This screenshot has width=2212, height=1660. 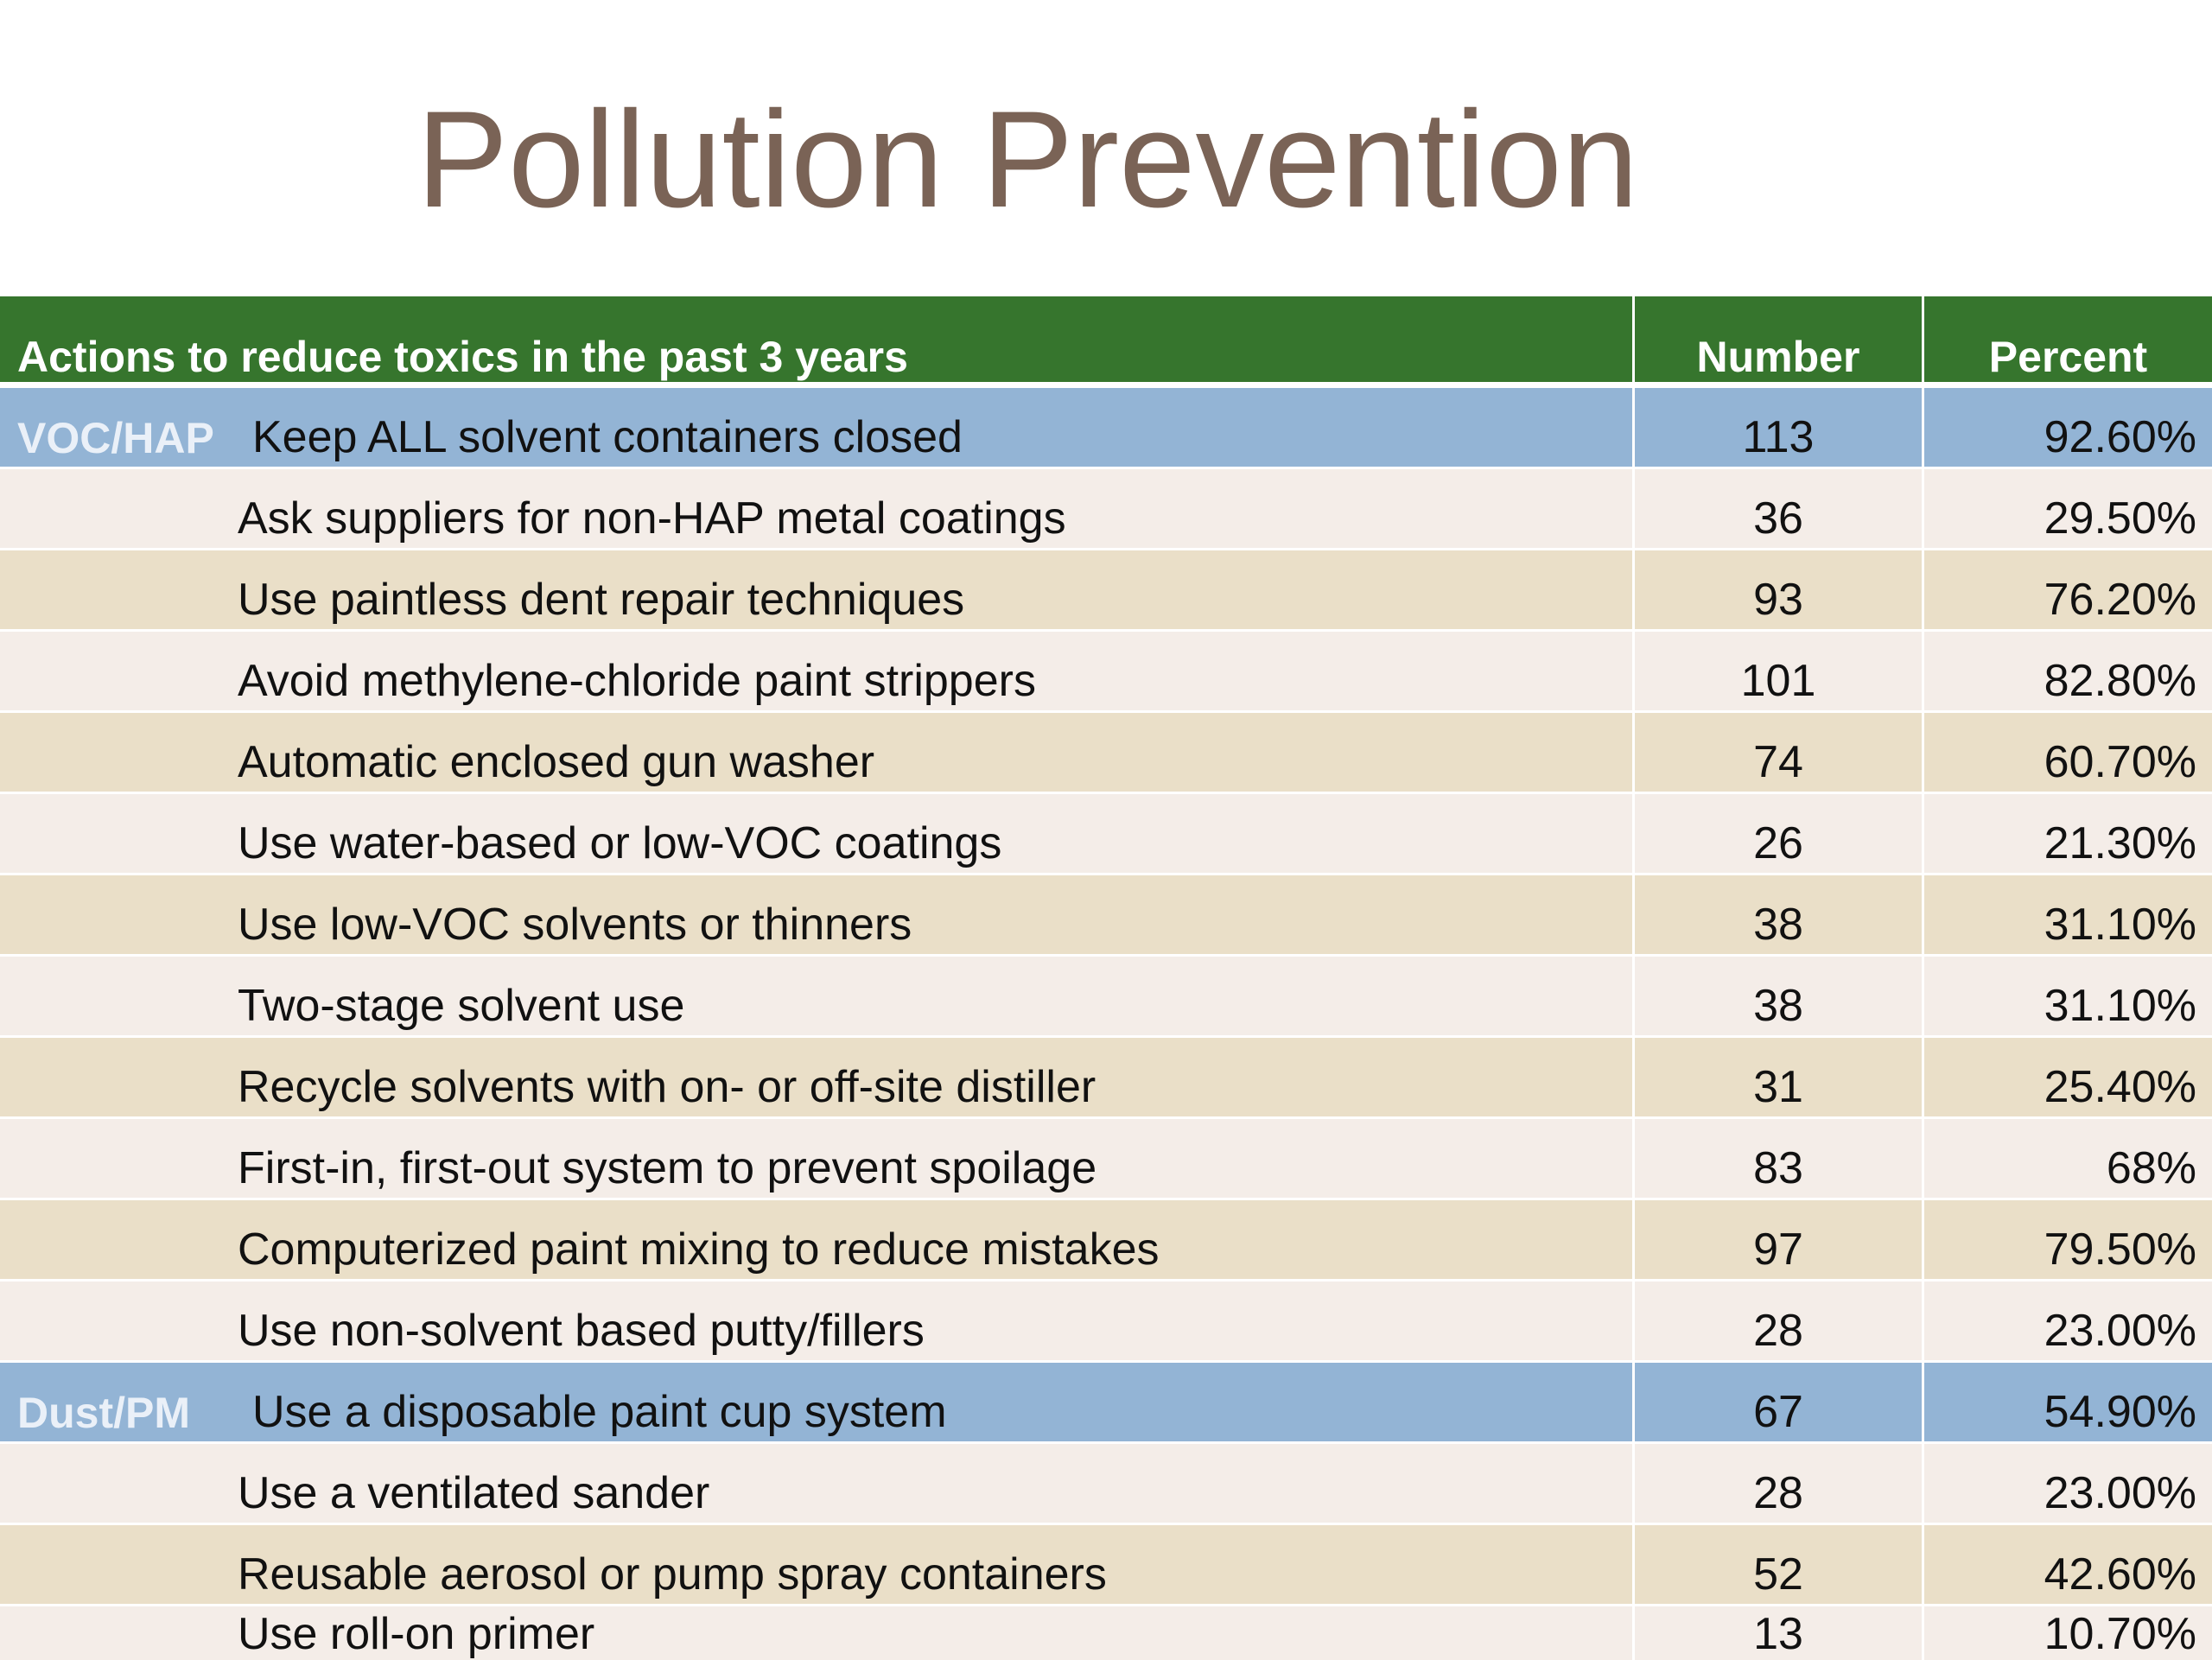 I want to click on action-cell: Use roll-on primer, so click(x=817, y=1633).